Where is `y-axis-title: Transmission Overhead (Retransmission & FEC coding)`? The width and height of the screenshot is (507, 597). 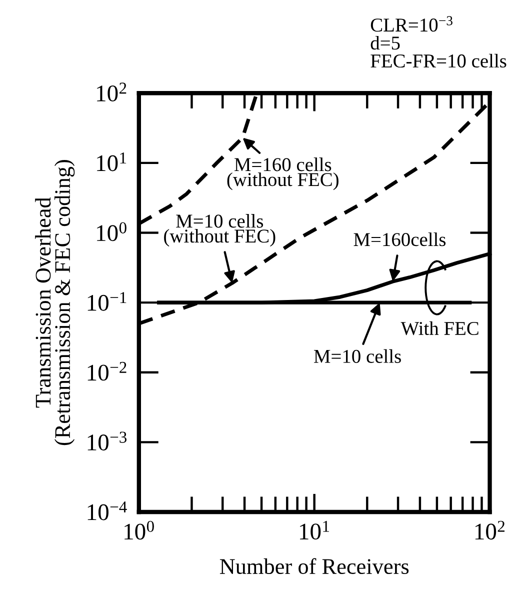 y-axis-title: Transmission Overhead (Retransmission & FEC coding) is located at coordinates (55, 303).